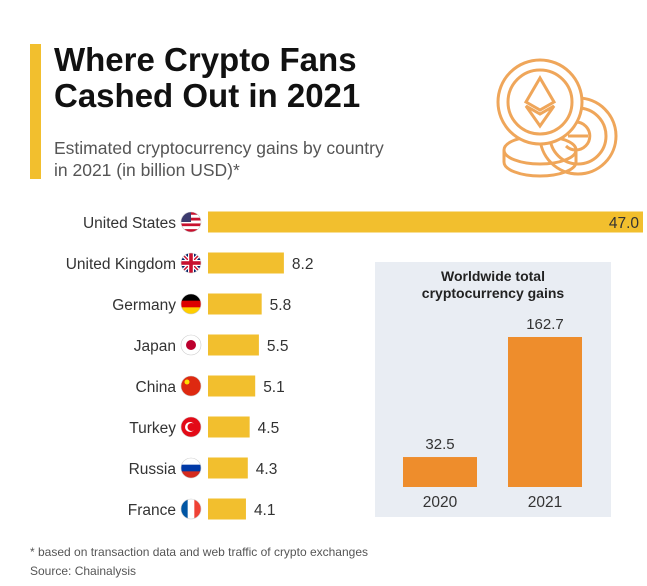 This screenshot has width=647, height=586. Describe the element at coordinates (303, 264) in the screenshot. I see `country-value-label: 8.2` at that location.